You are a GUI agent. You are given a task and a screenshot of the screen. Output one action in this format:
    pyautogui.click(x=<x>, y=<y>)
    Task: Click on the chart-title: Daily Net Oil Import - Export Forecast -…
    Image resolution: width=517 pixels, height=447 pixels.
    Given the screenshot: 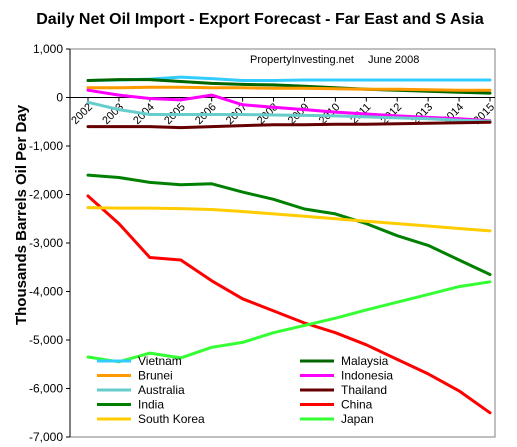 What is the action you would take?
    pyautogui.click(x=260, y=19)
    